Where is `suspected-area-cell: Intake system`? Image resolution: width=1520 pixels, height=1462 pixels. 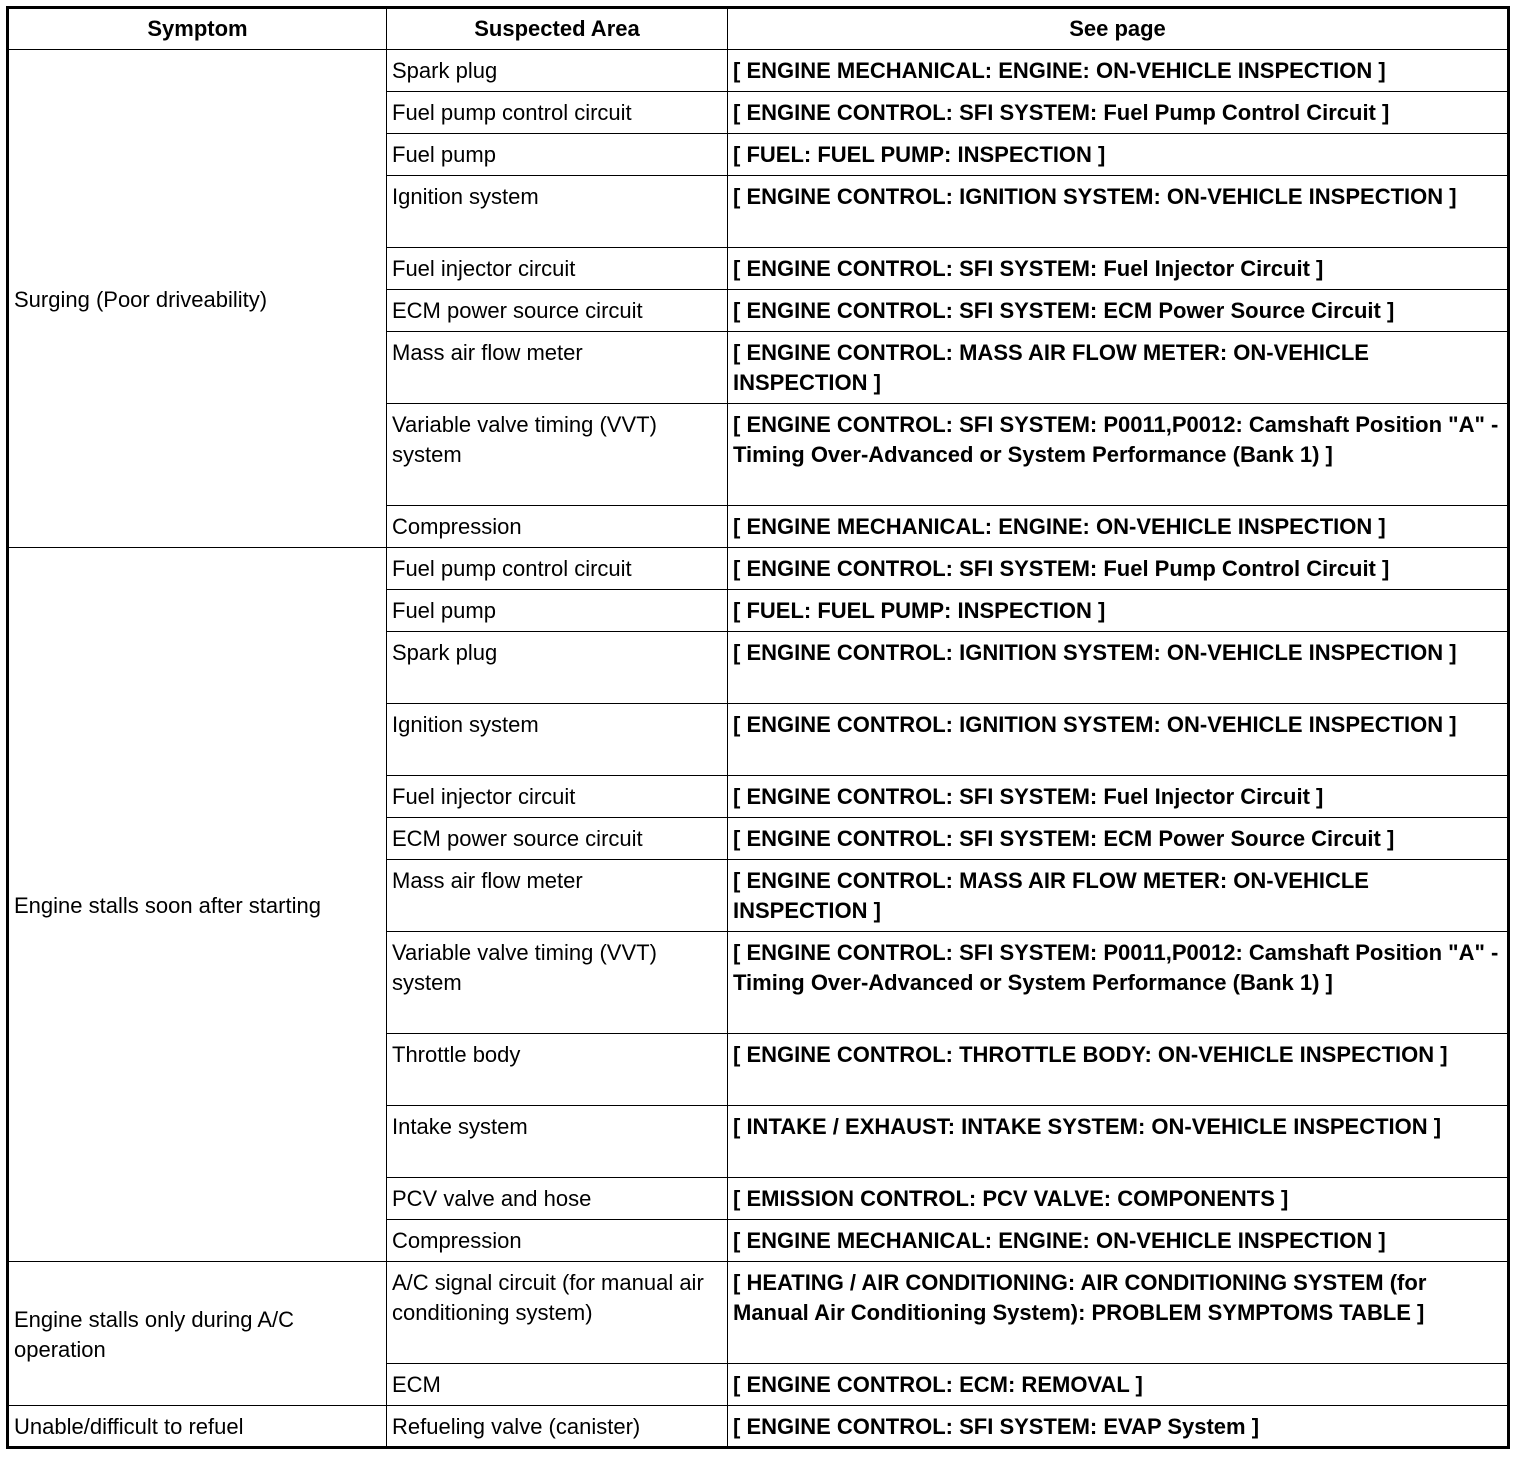 suspected-area-cell: Intake system is located at coordinates (557, 1141).